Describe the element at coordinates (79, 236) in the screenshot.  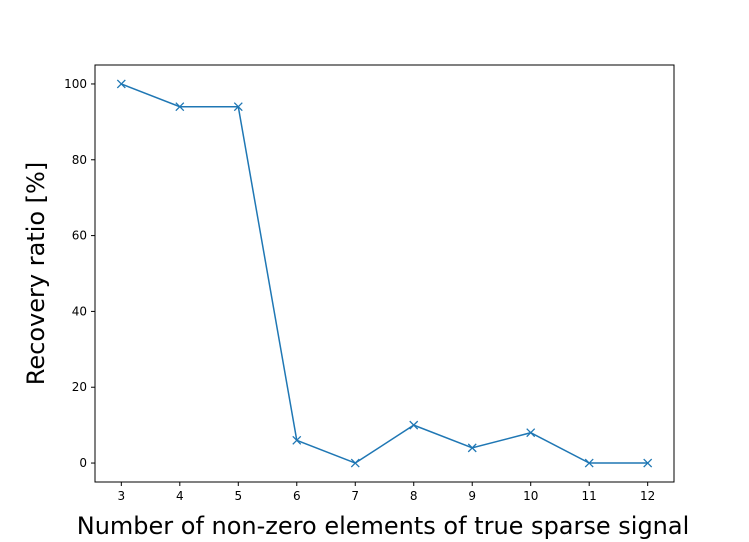
I see `y-tick-label: 60` at that location.